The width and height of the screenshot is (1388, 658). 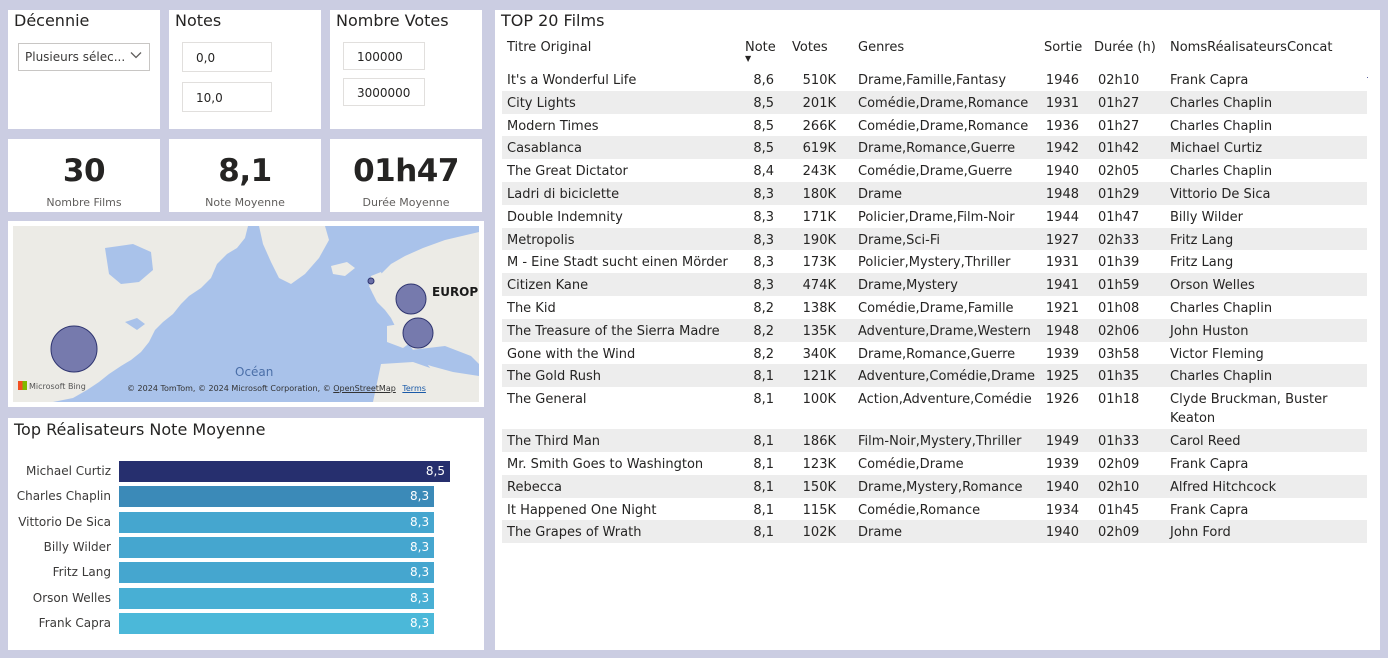 What do you see at coordinates (617, 263) in the screenshot?
I see `cell-title: M - Eine Stadt sucht einen Mörder` at bounding box center [617, 263].